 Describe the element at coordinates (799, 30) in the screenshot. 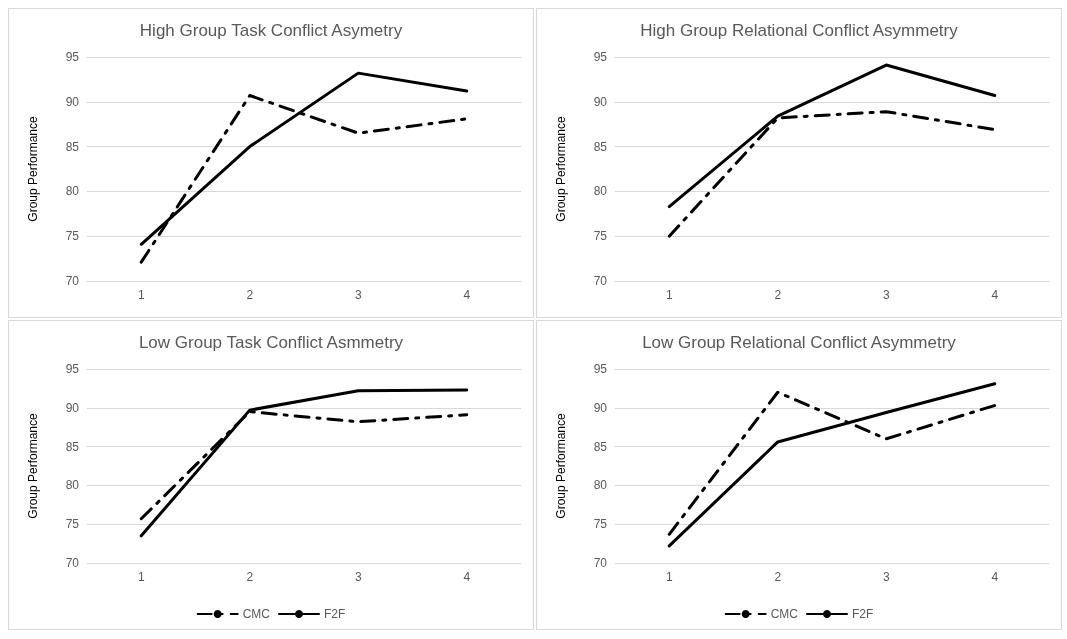

I see `chart-title: High Group Relational Conflict Asymmetry` at that location.